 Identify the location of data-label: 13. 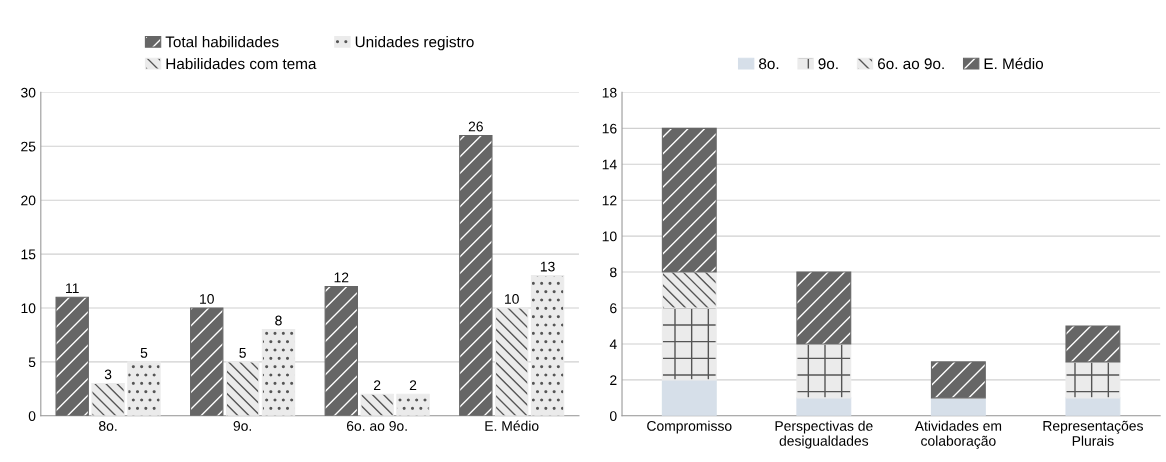
(547, 266).